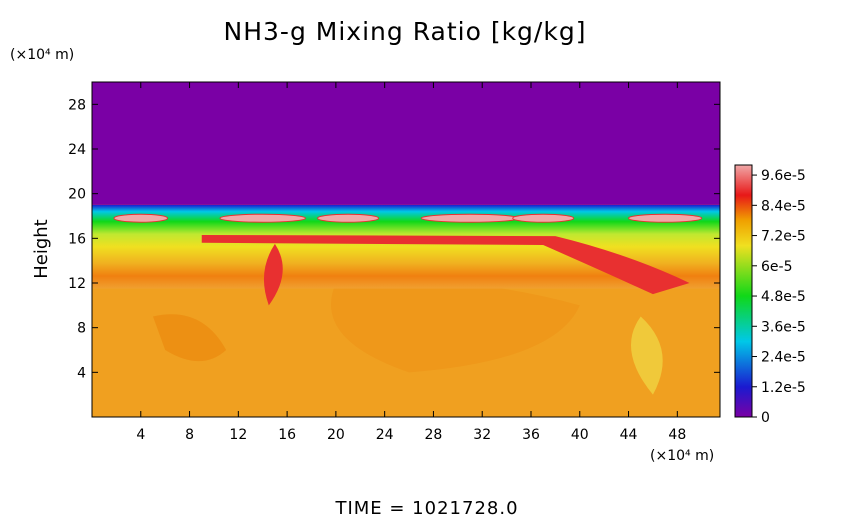 The image size is (854, 519). Describe the element at coordinates (42, 55) in the screenshot. I see `y-axis-unit: (×10⁴ m)` at that location.